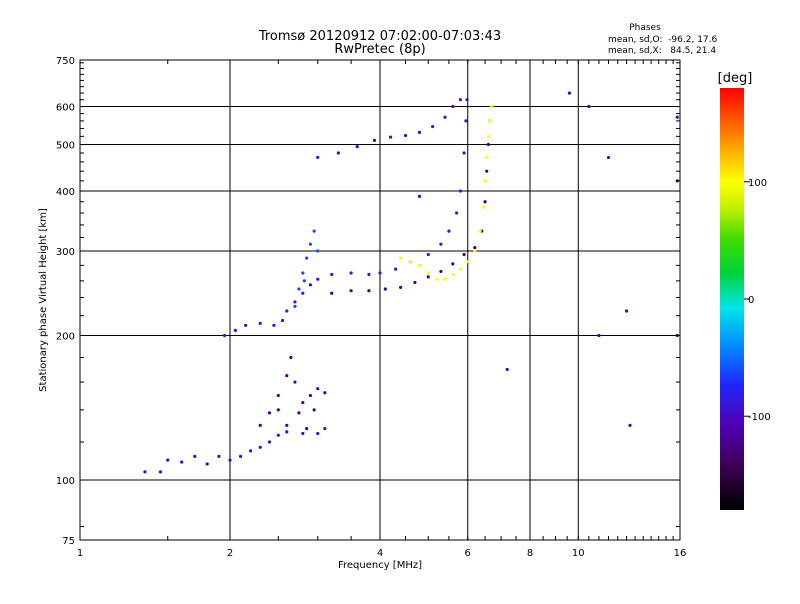 This screenshot has width=800, height=604. Describe the element at coordinates (80, 553) in the screenshot. I see `x-tick-label: 1` at that location.